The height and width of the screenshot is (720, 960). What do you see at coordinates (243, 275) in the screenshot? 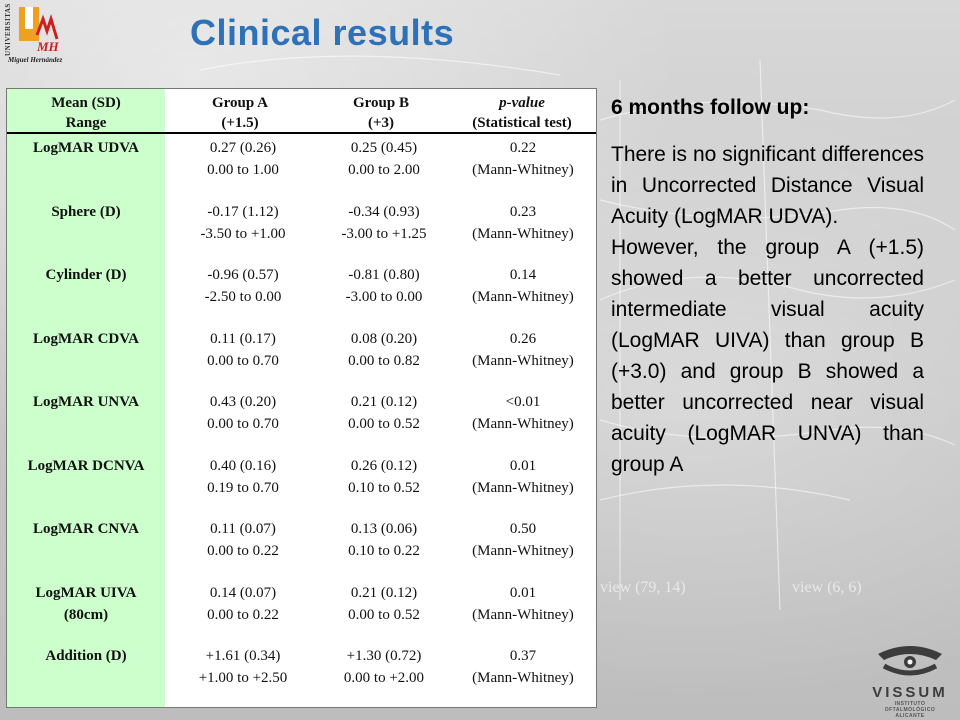
I see `group-a-cell-line1: -0.96 (0.57)` at bounding box center [243, 275].